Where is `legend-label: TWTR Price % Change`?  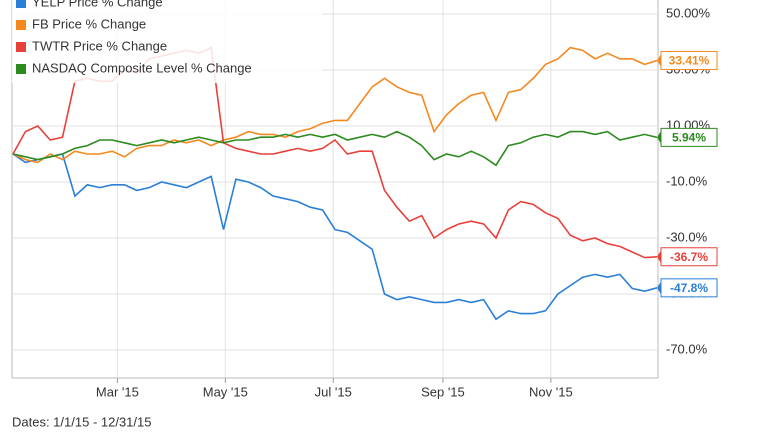
legend-label: TWTR Price % Change is located at coordinates (99, 45).